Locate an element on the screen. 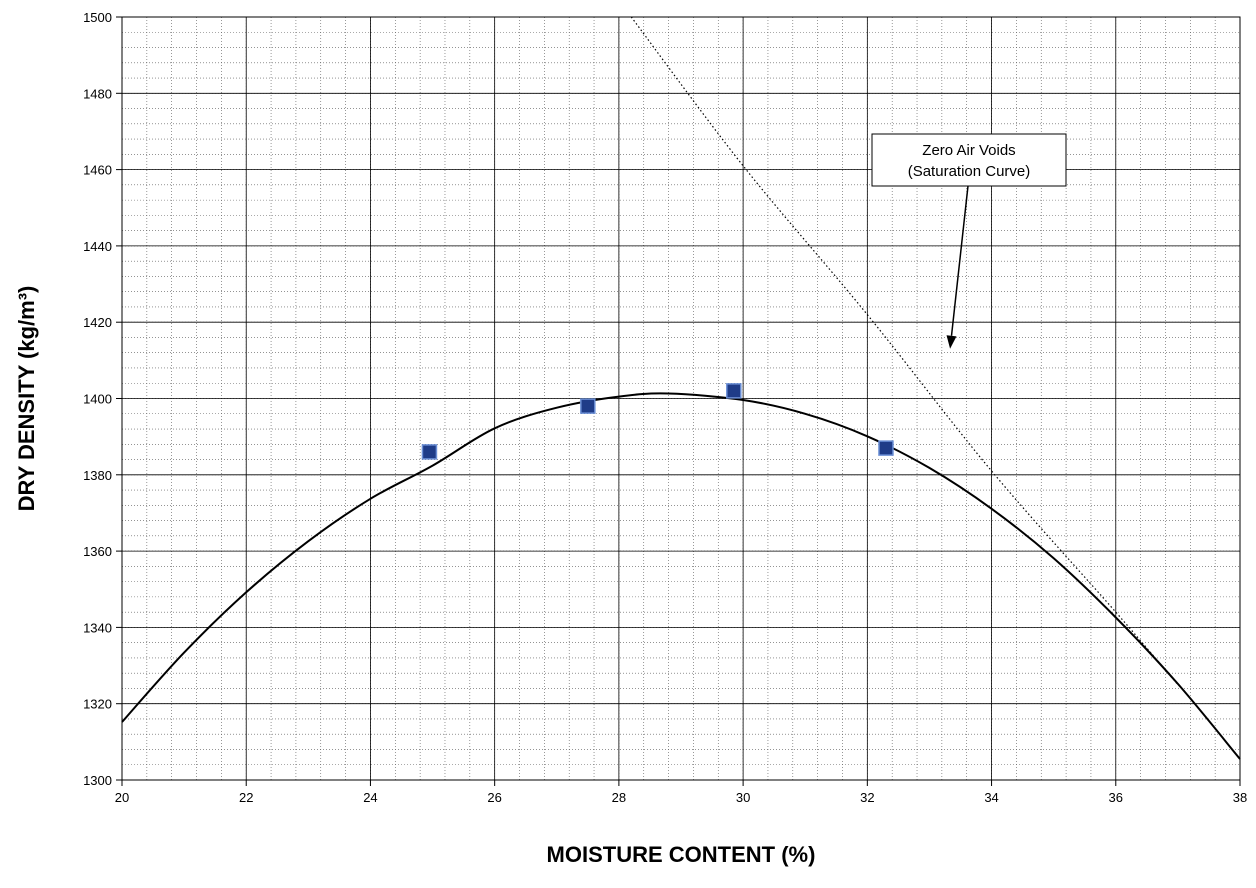  x-axis-title: MOISTURE CONTENT (%) is located at coordinates (681, 854).